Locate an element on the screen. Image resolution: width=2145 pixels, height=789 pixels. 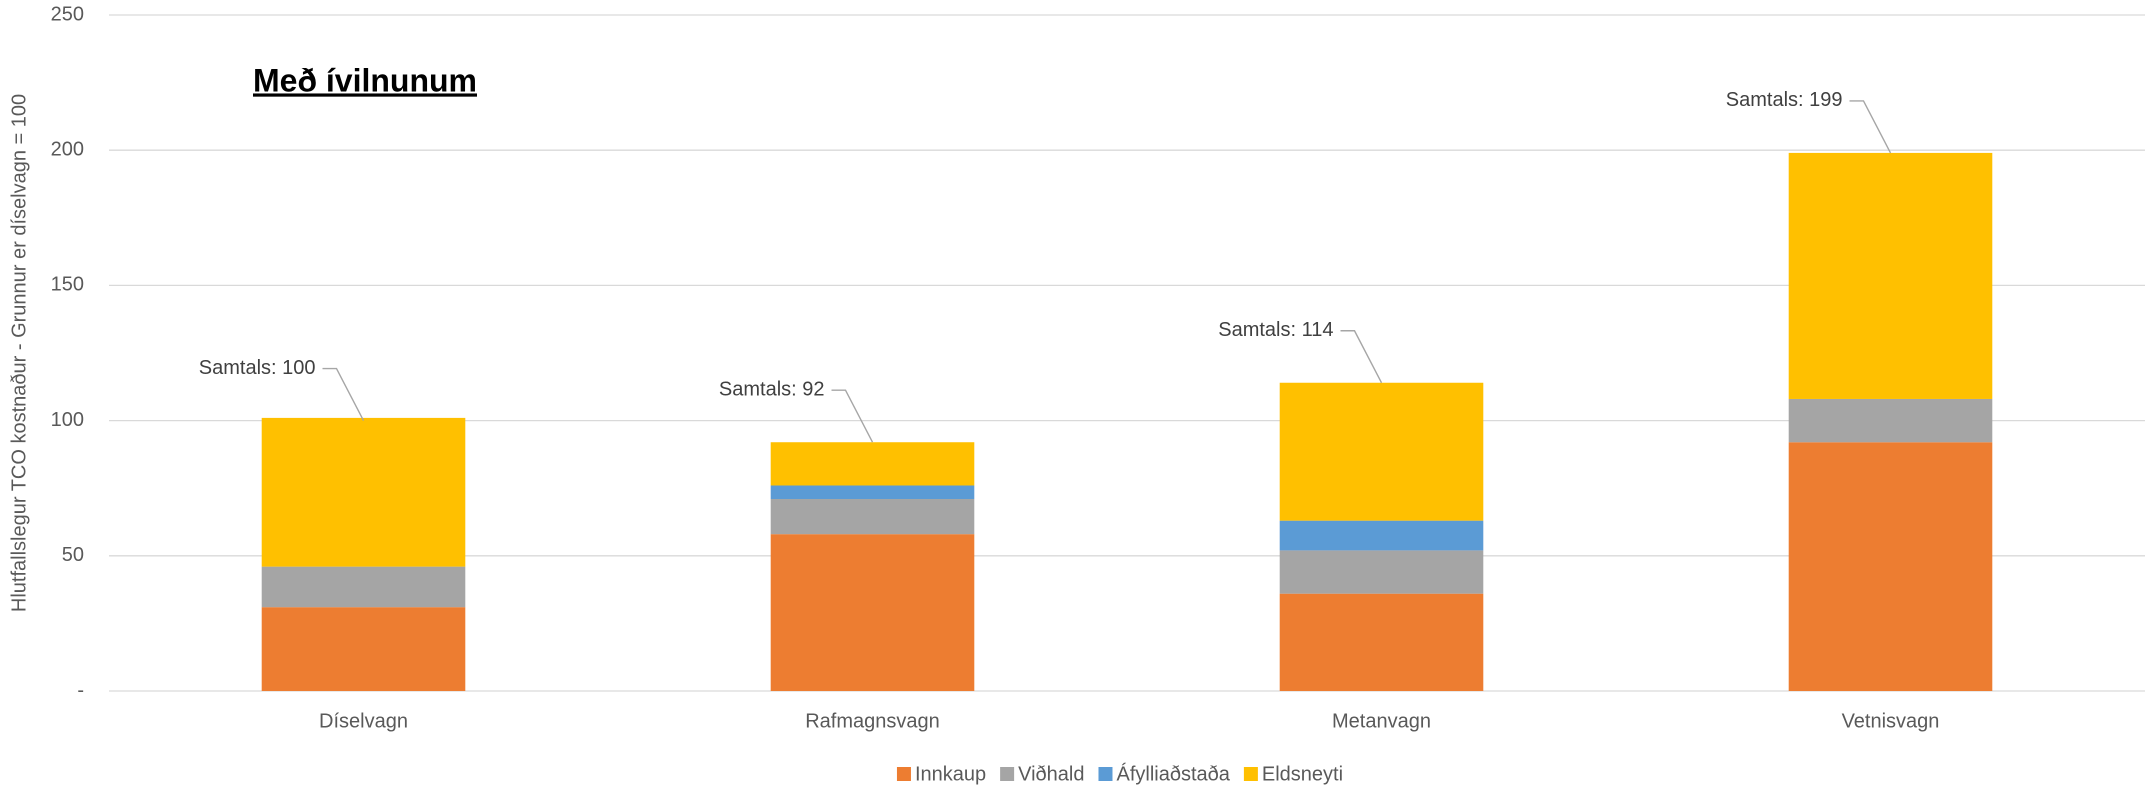
y-tick-label: 150 is located at coordinates (67, 285).